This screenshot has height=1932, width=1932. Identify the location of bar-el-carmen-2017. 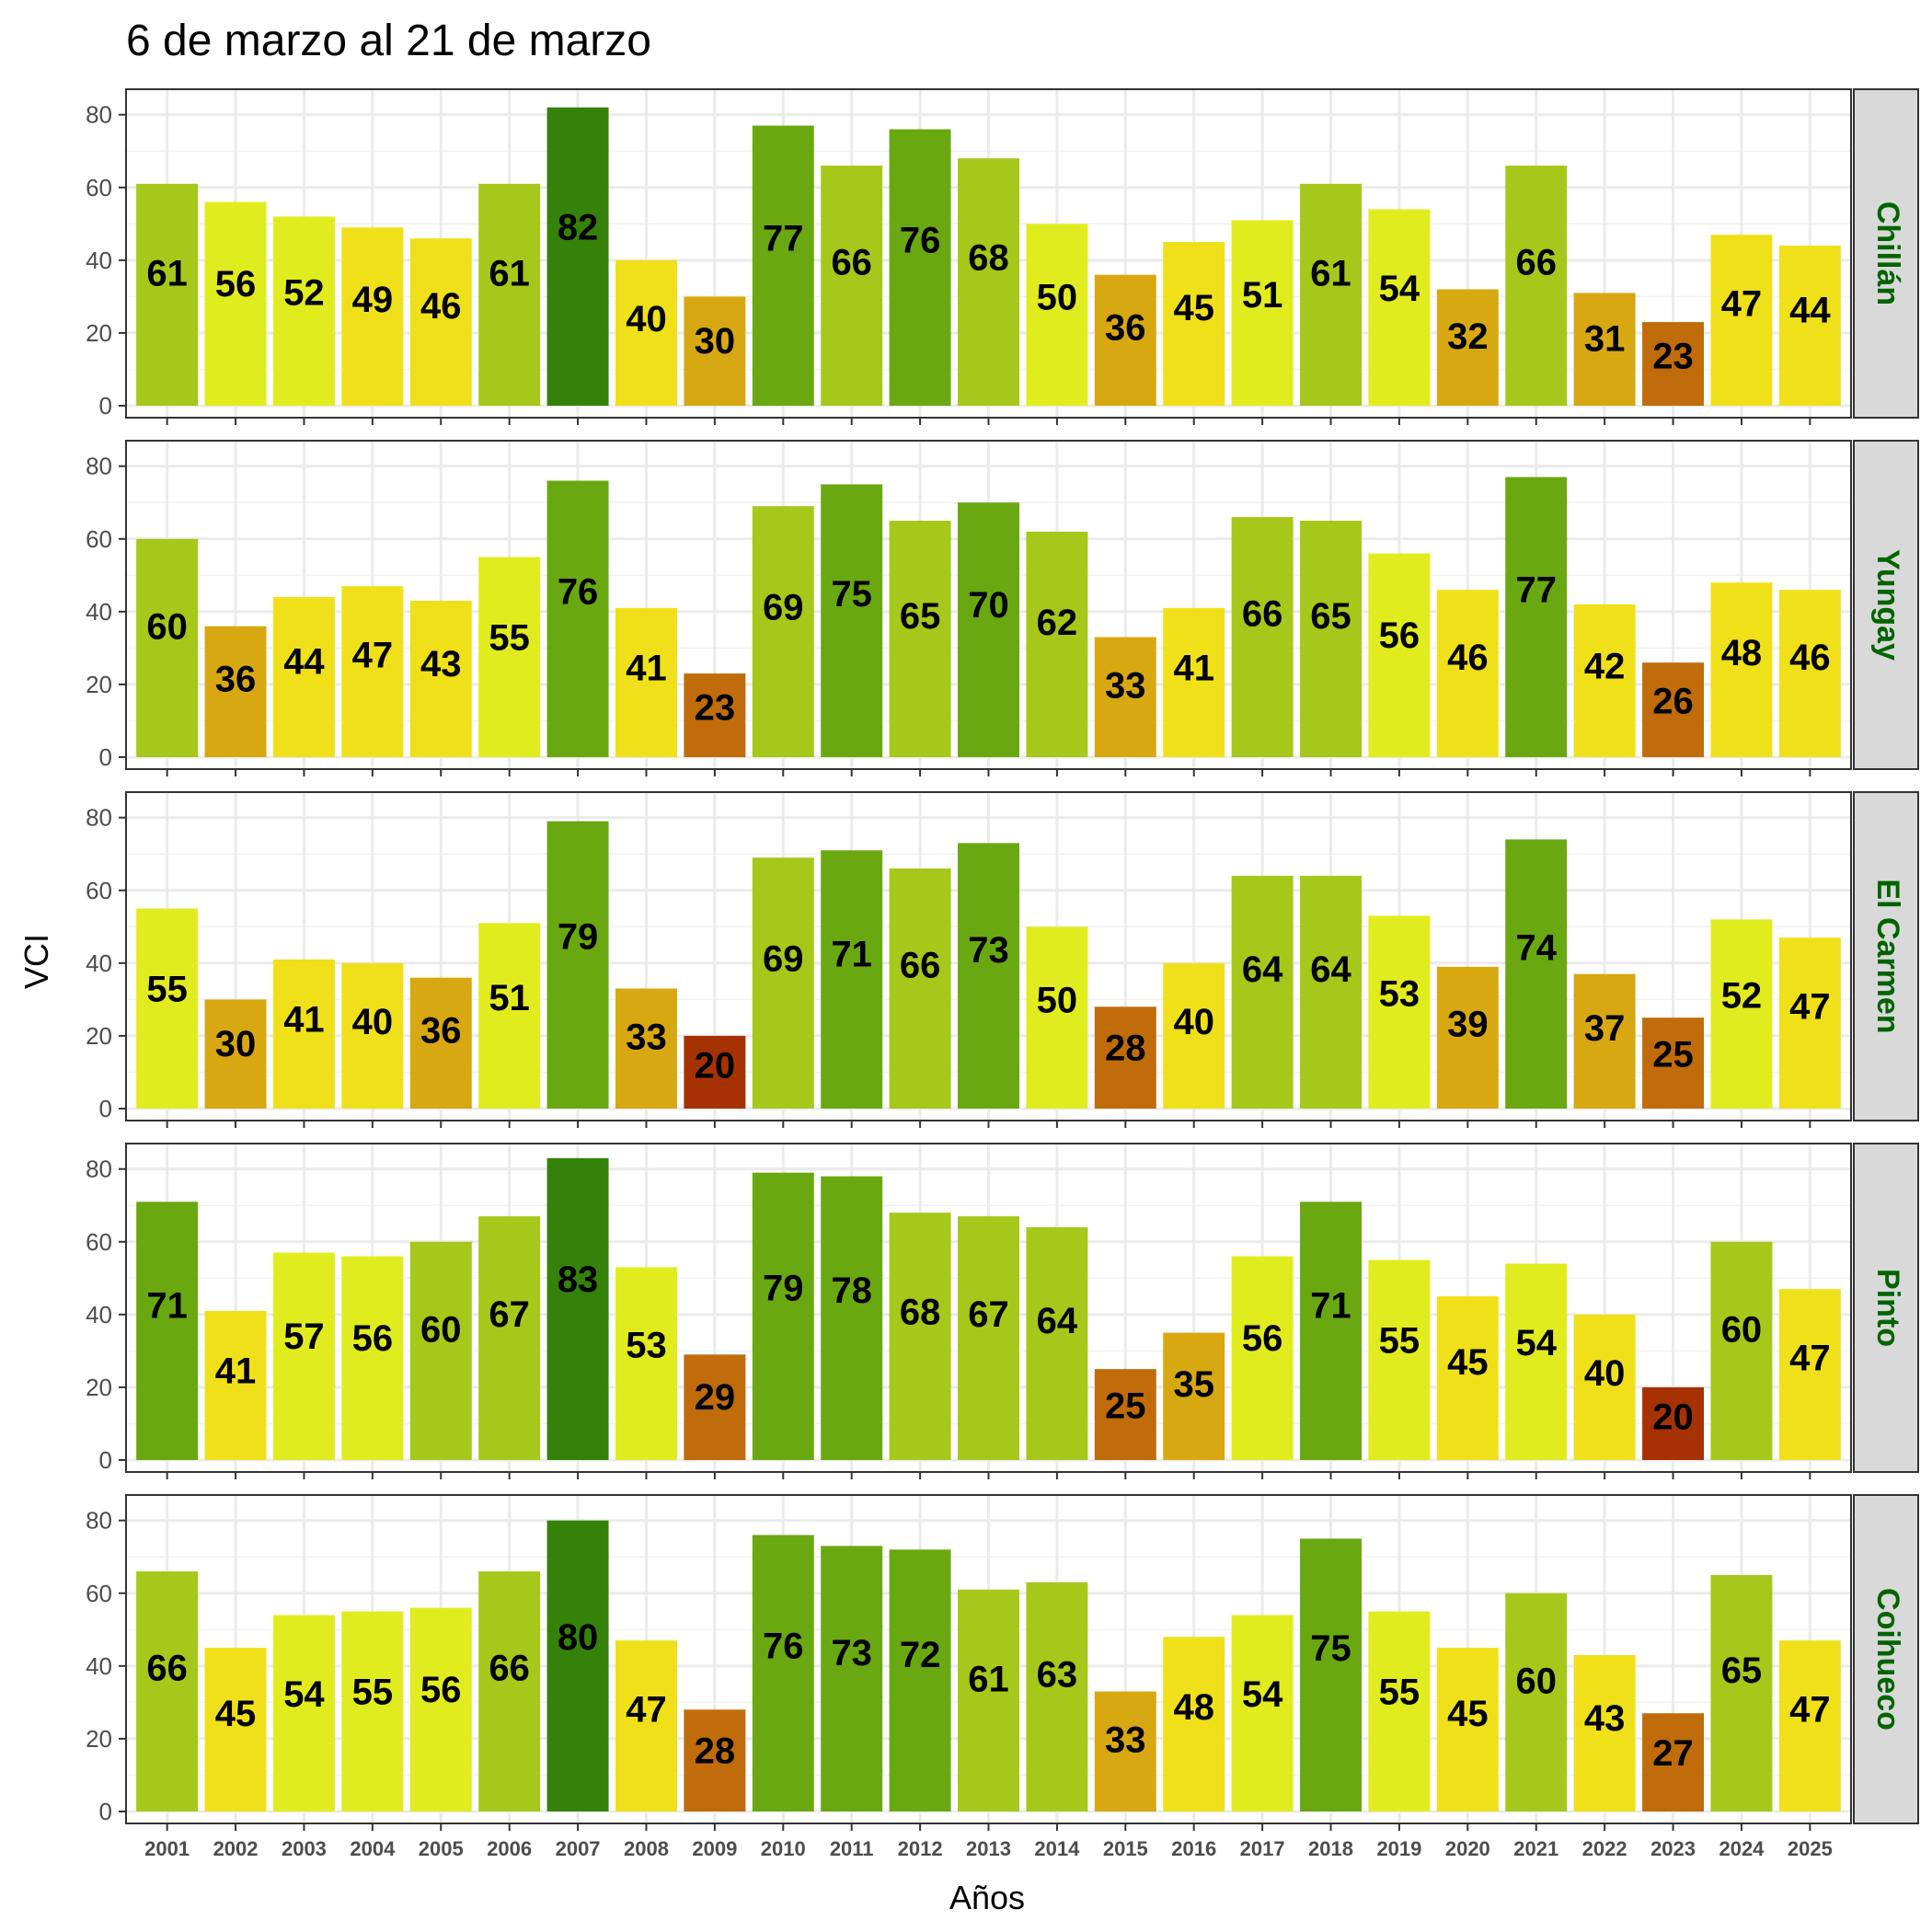
(1262, 992).